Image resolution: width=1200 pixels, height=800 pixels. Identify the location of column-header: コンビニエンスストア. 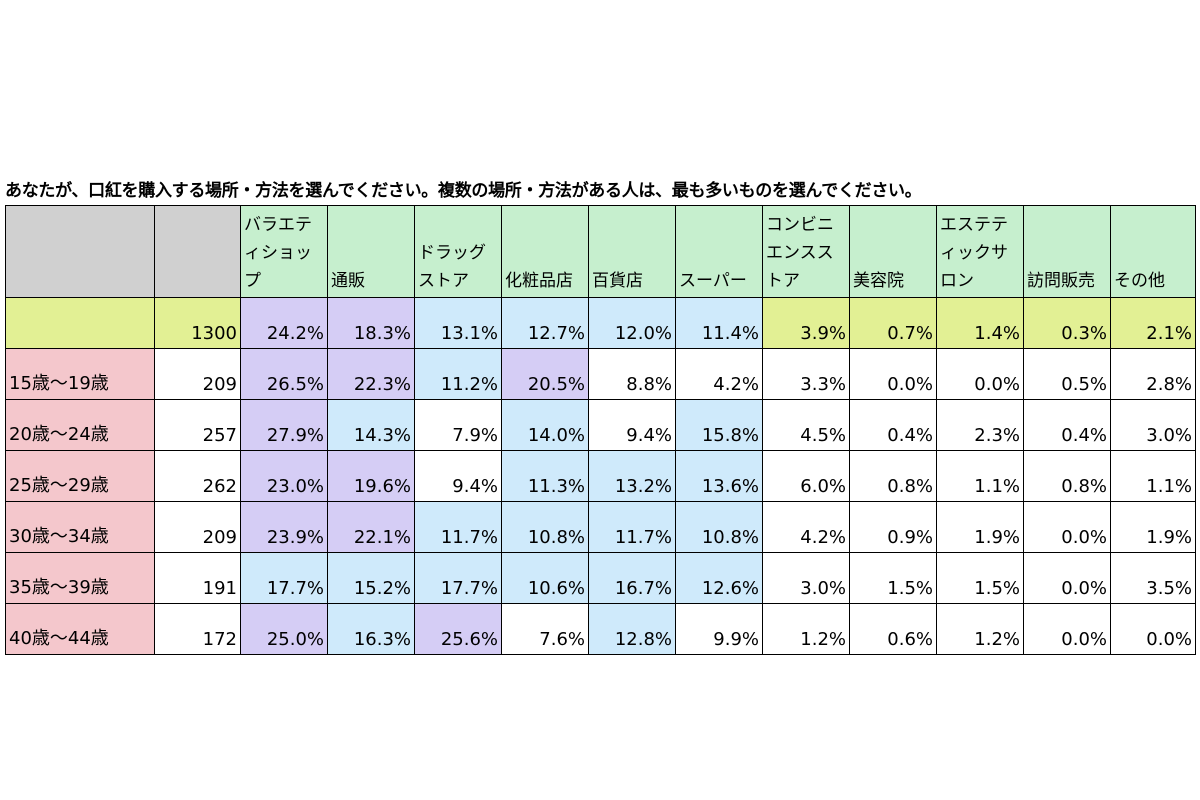
(806, 251).